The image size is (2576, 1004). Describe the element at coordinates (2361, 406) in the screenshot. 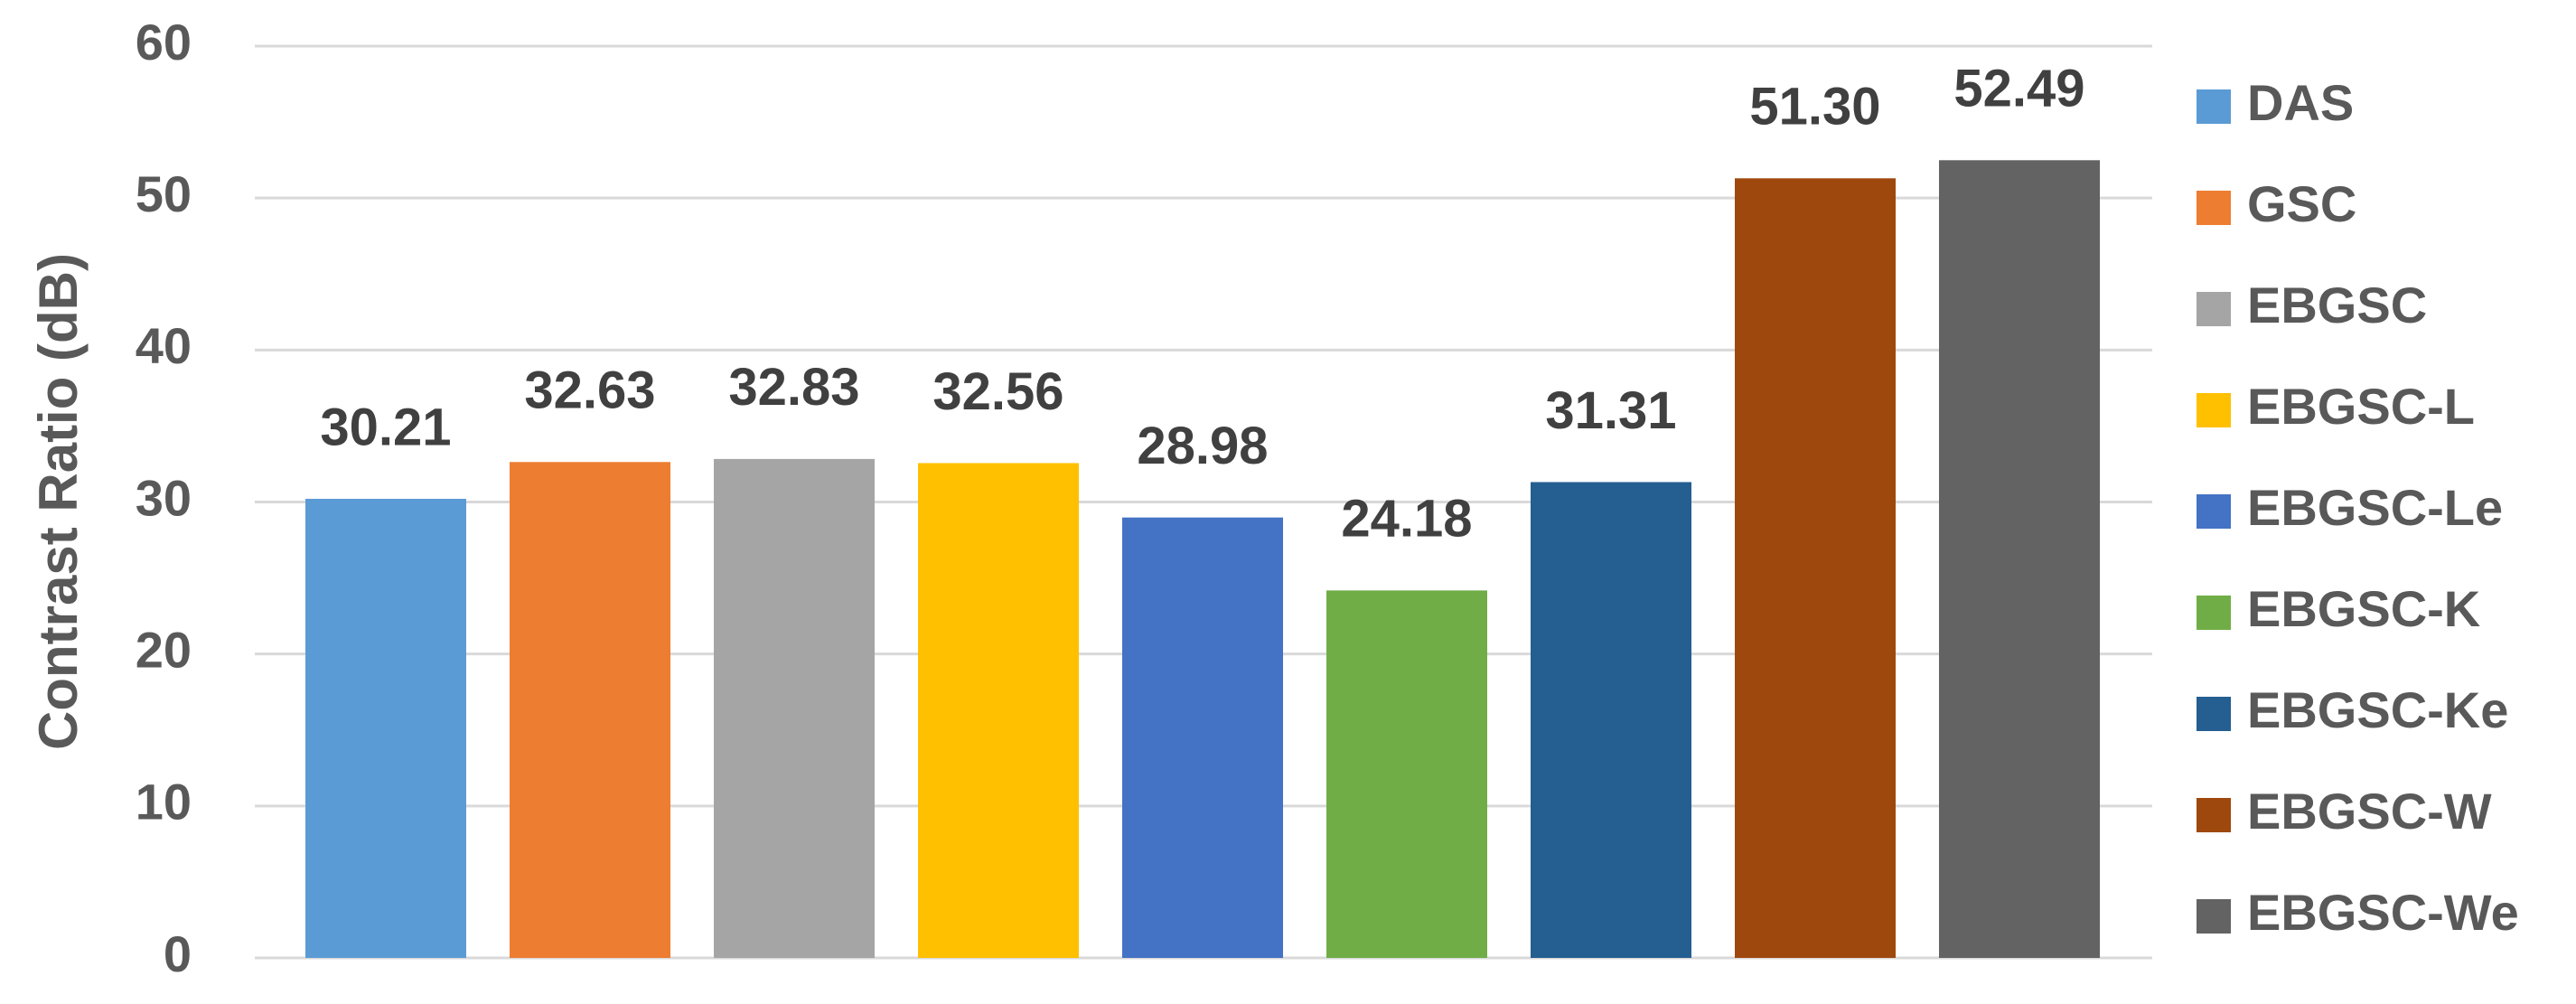

I see `legend-label: EBGSC-L` at that location.